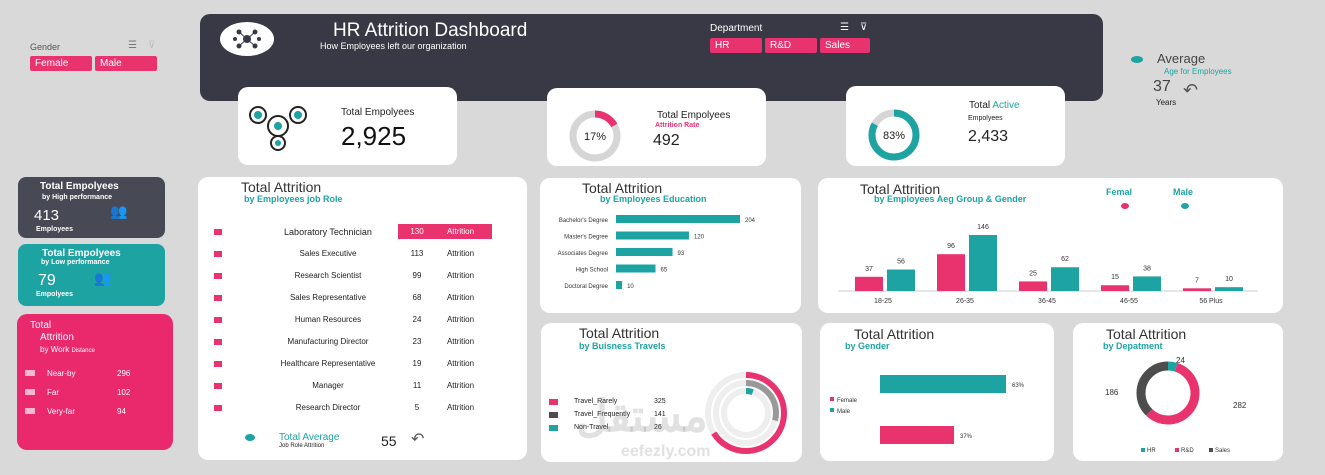  I want to click on table-row: Sales Representative 68 Attrition, so click(362, 301).